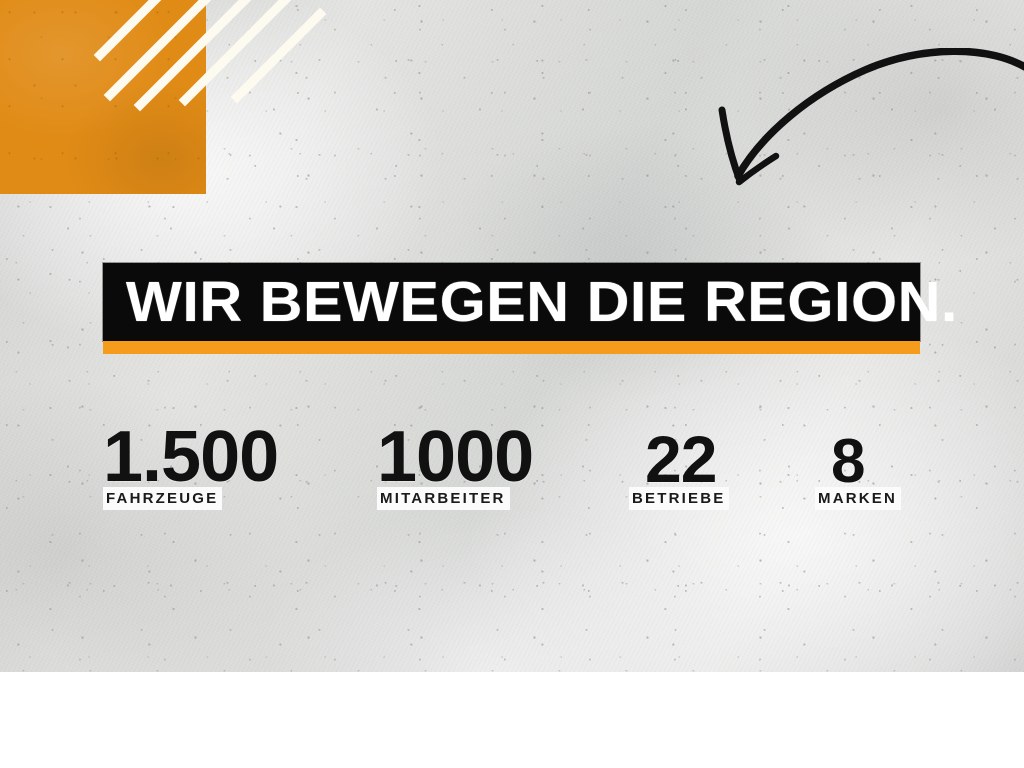  I want to click on diagonal-stripes-decoration, so click(210, 56).